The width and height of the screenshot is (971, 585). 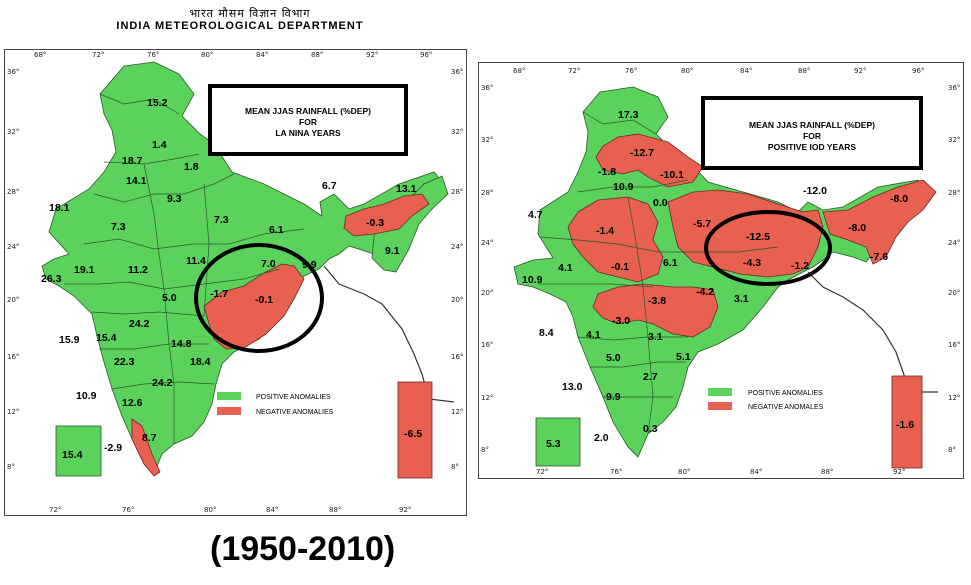 I want to click on subdivision-value: -10.1, so click(x=672, y=175).